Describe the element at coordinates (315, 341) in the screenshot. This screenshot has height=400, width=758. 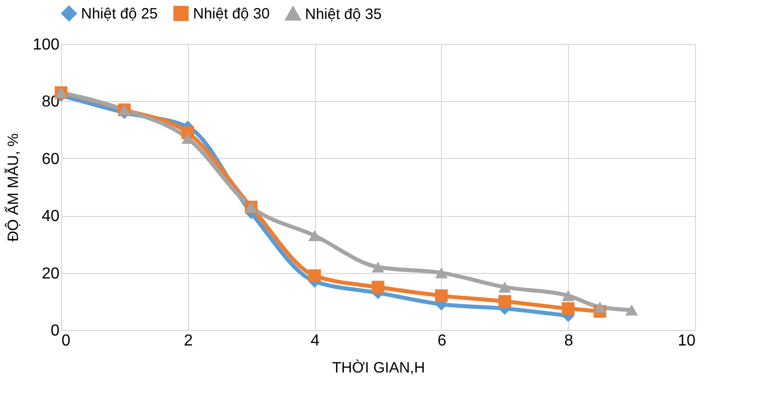
I see `x-tick-label: 4` at that location.